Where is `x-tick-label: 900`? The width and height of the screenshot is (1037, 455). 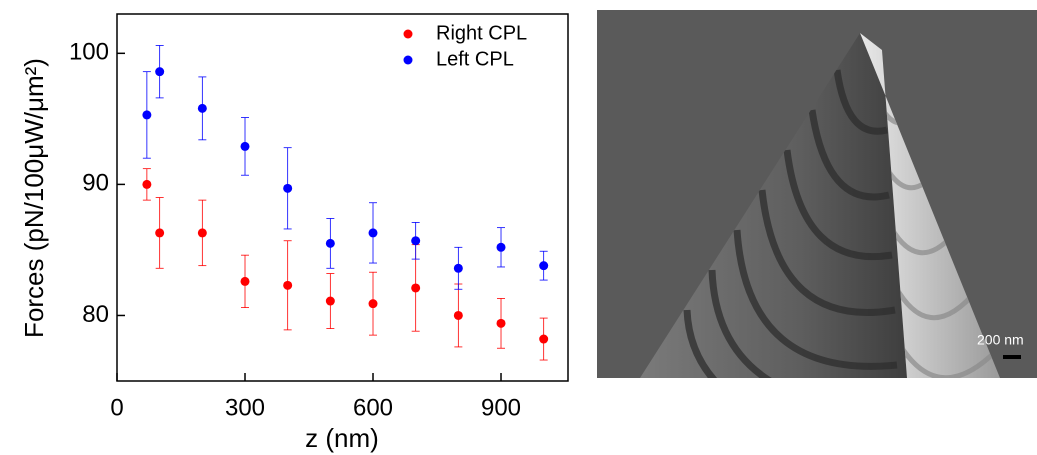
x-tick-label: 900 is located at coordinates (501, 407).